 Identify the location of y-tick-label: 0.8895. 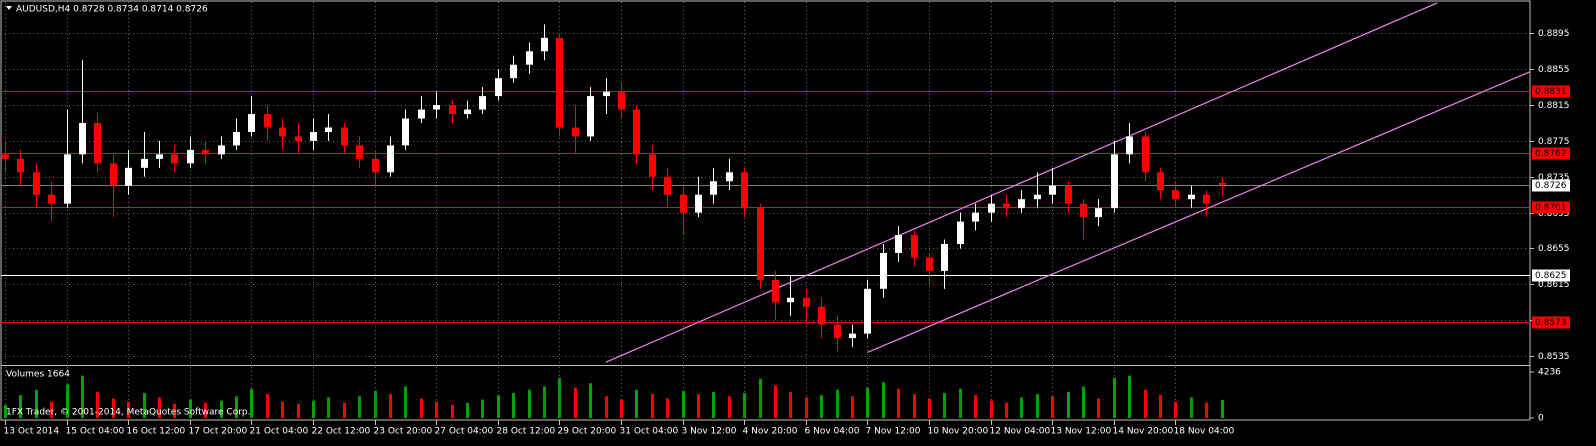
(1554, 34).